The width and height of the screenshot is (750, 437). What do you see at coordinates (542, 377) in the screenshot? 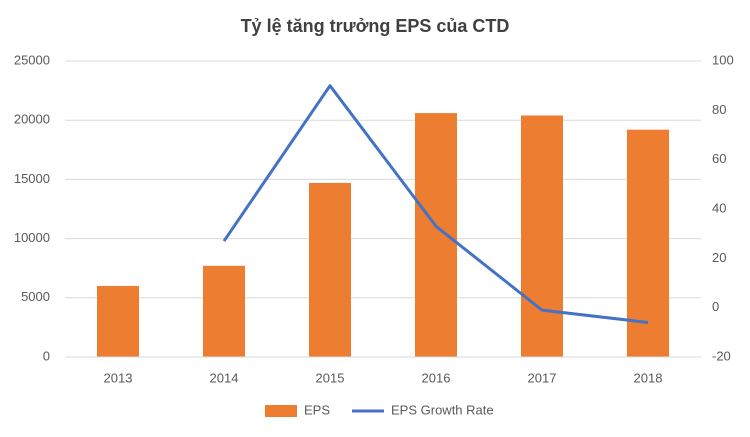
I see `x-tick-label: 2017` at bounding box center [542, 377].